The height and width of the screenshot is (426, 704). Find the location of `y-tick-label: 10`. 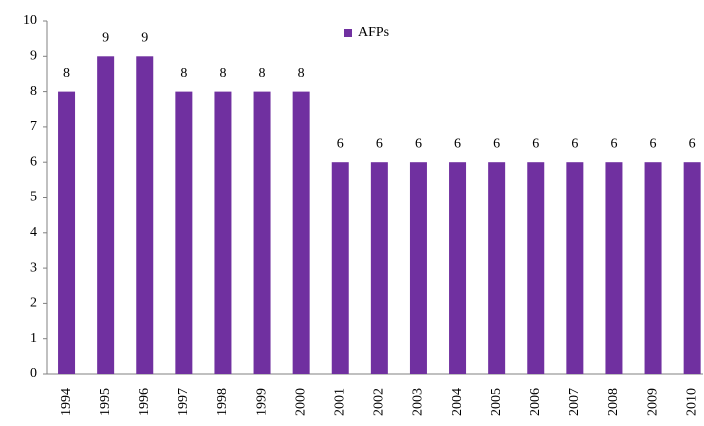

y-tick-label: 10 is located at coordinates (30, 20).